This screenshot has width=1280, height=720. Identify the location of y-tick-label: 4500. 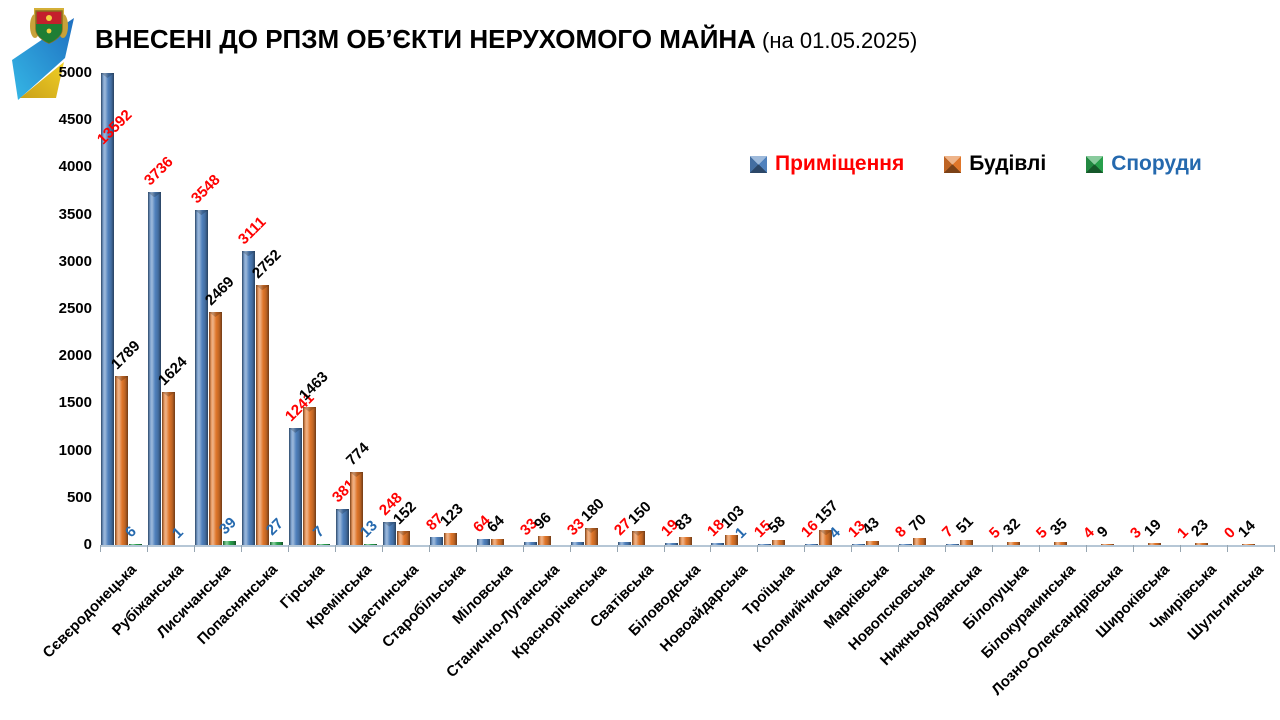
(75, 120).